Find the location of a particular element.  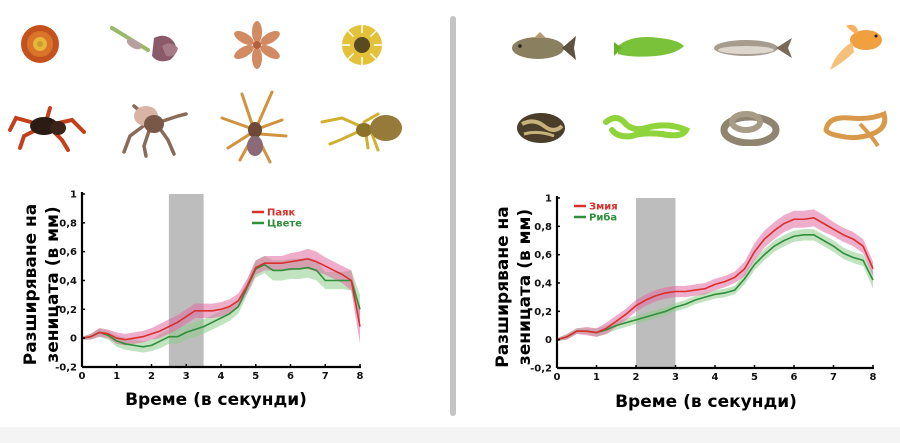

legend-label: Риба is located at coordinates (603, 218).